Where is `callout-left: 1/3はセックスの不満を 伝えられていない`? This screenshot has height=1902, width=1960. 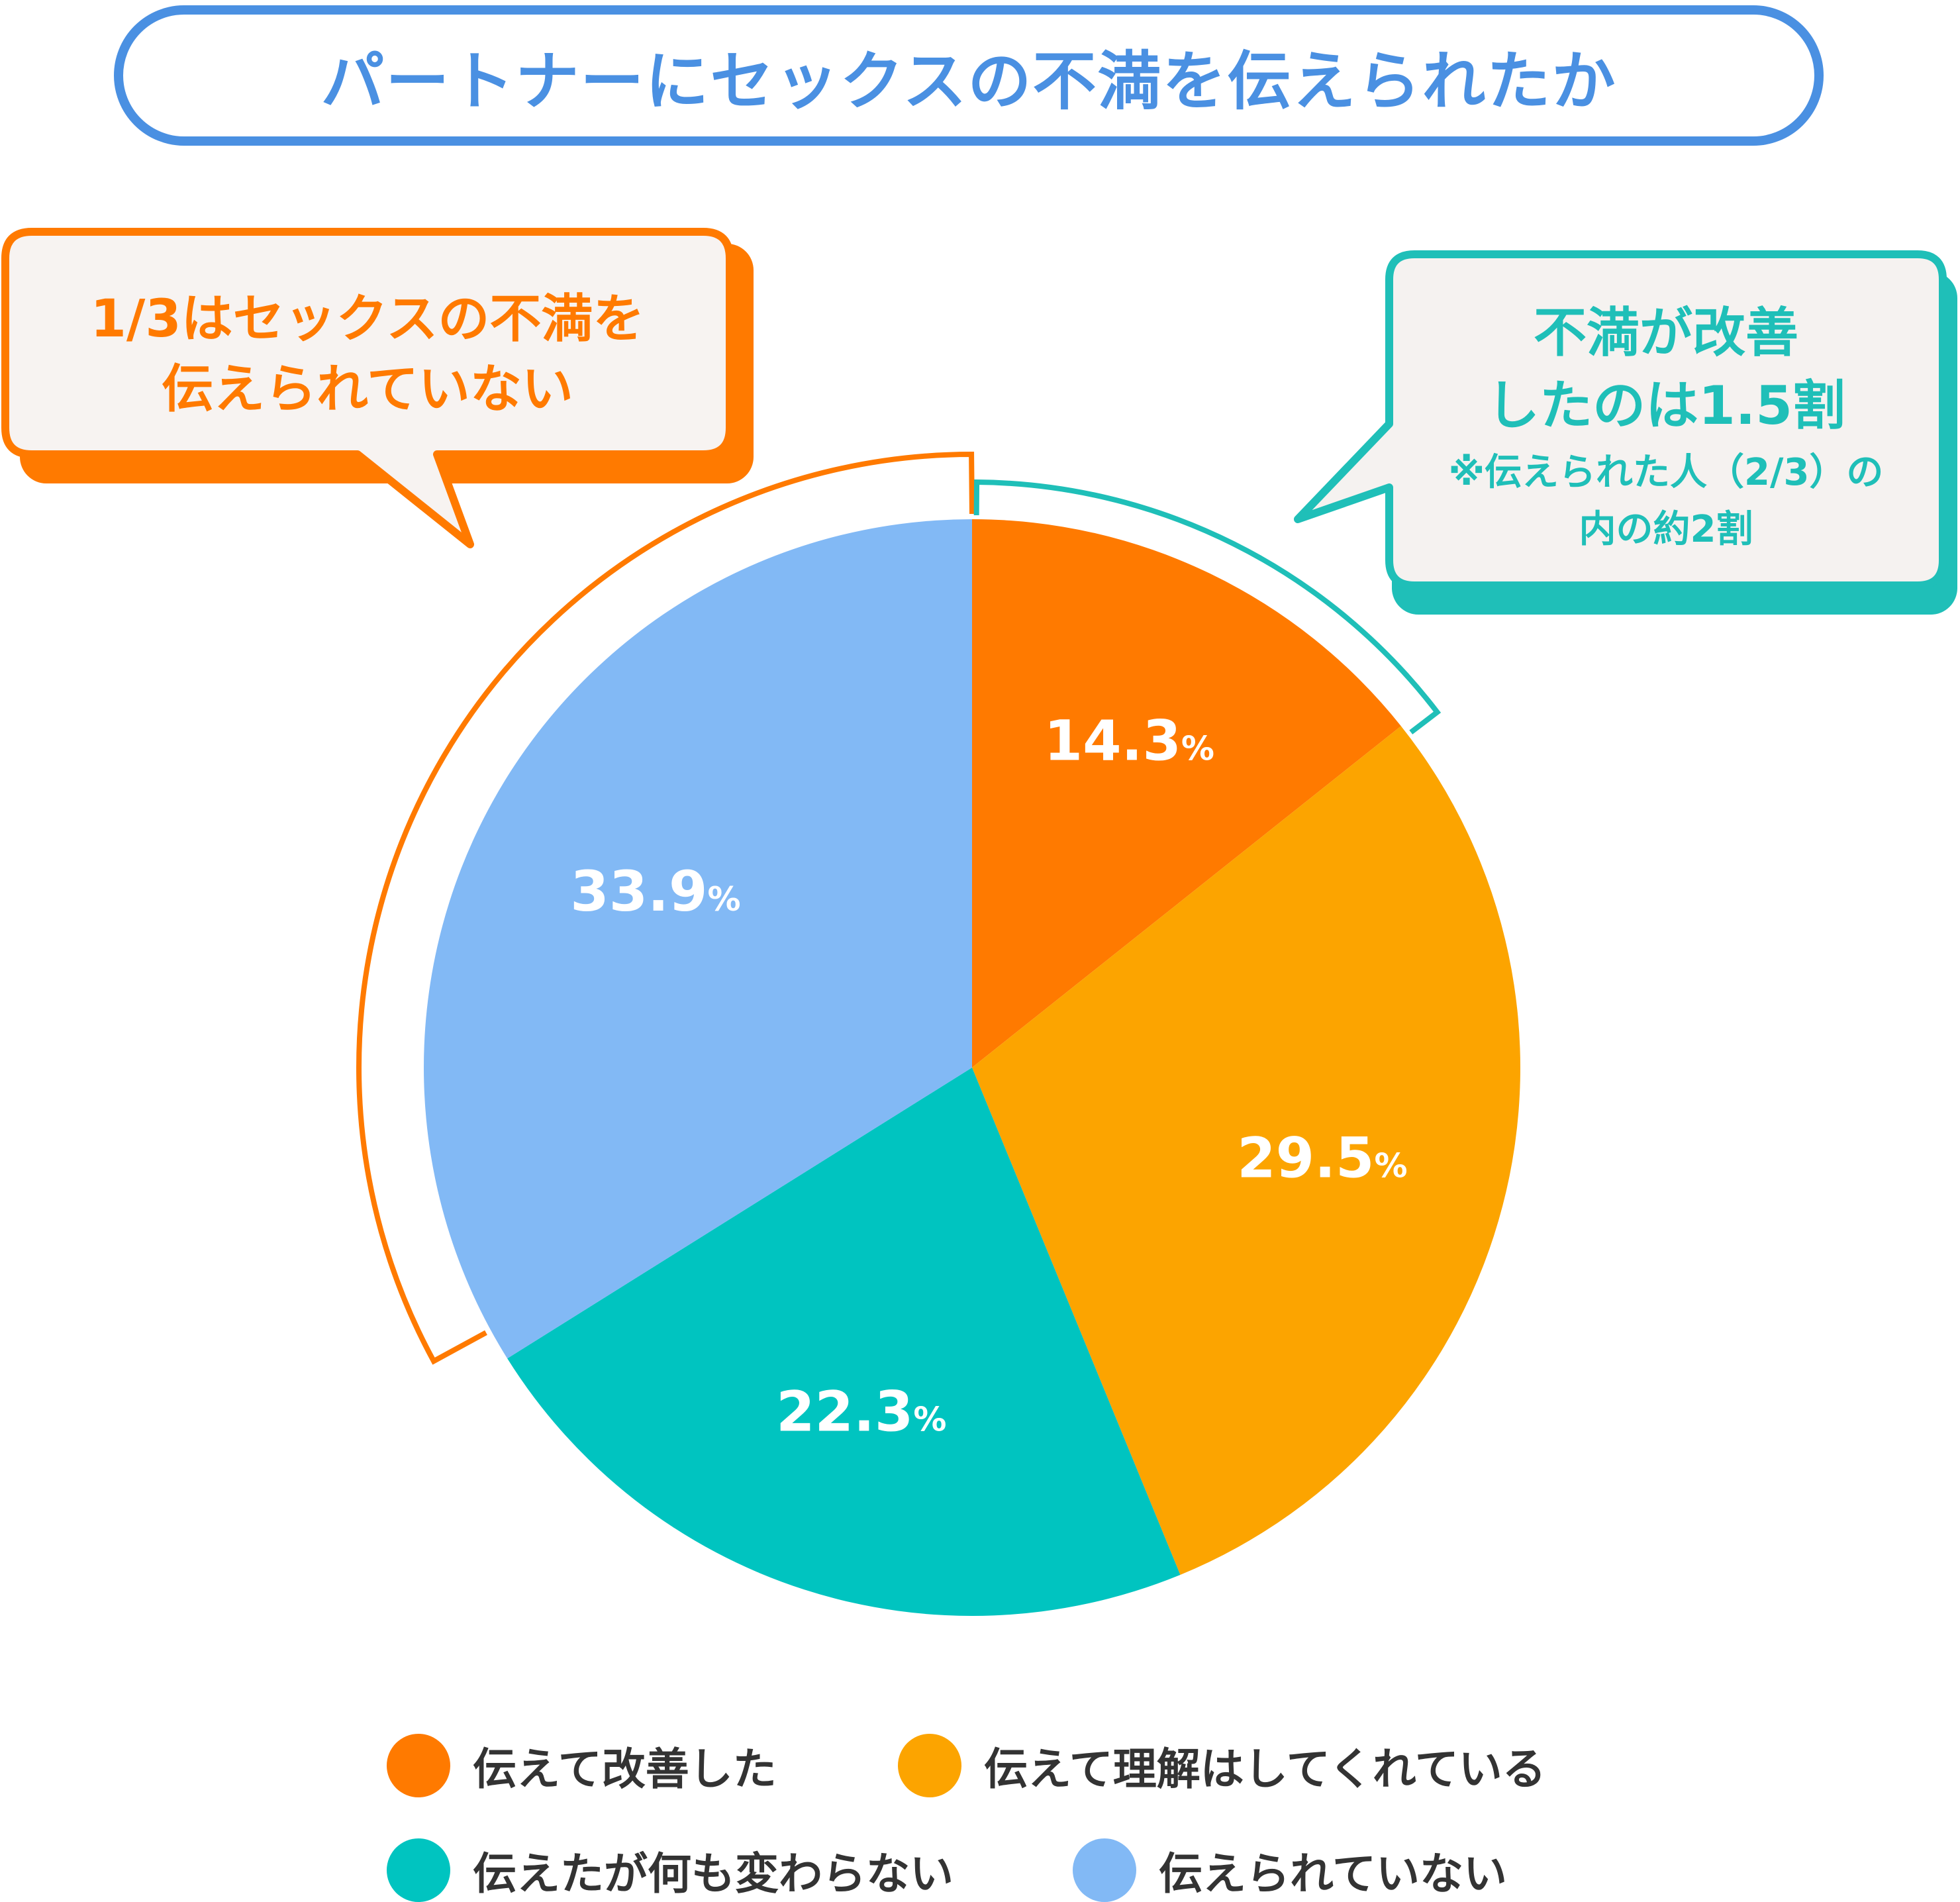 callout-left: 1/3はセックスの不満を 伝えられていない is located at coordinates (377, 388).